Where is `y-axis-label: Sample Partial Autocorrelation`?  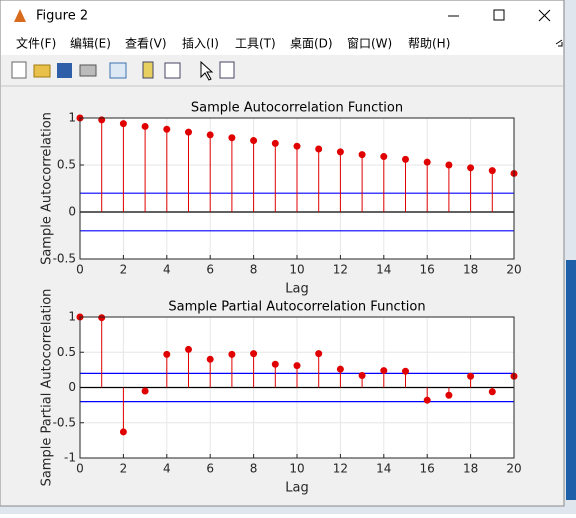 y-axis-label: Sample Partial Autocorrelation is located at coordinates (47, 388).